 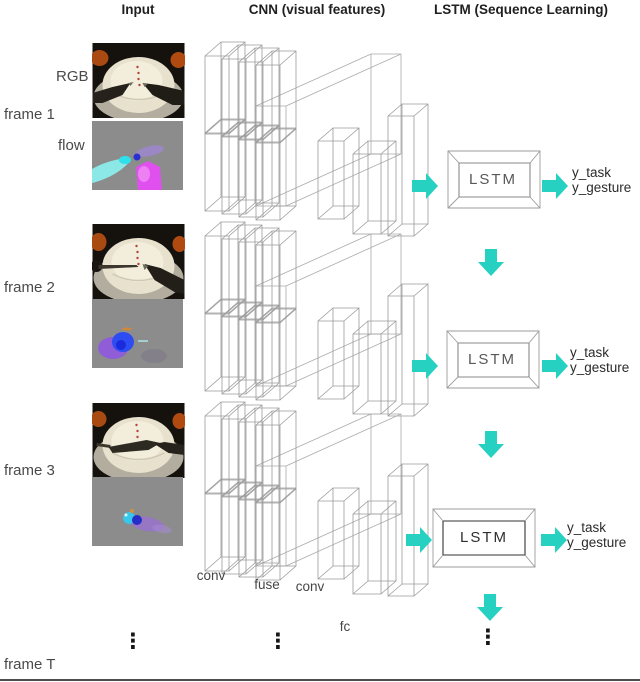 I want to click on flow-label: flow, so click(x=71, y=145).